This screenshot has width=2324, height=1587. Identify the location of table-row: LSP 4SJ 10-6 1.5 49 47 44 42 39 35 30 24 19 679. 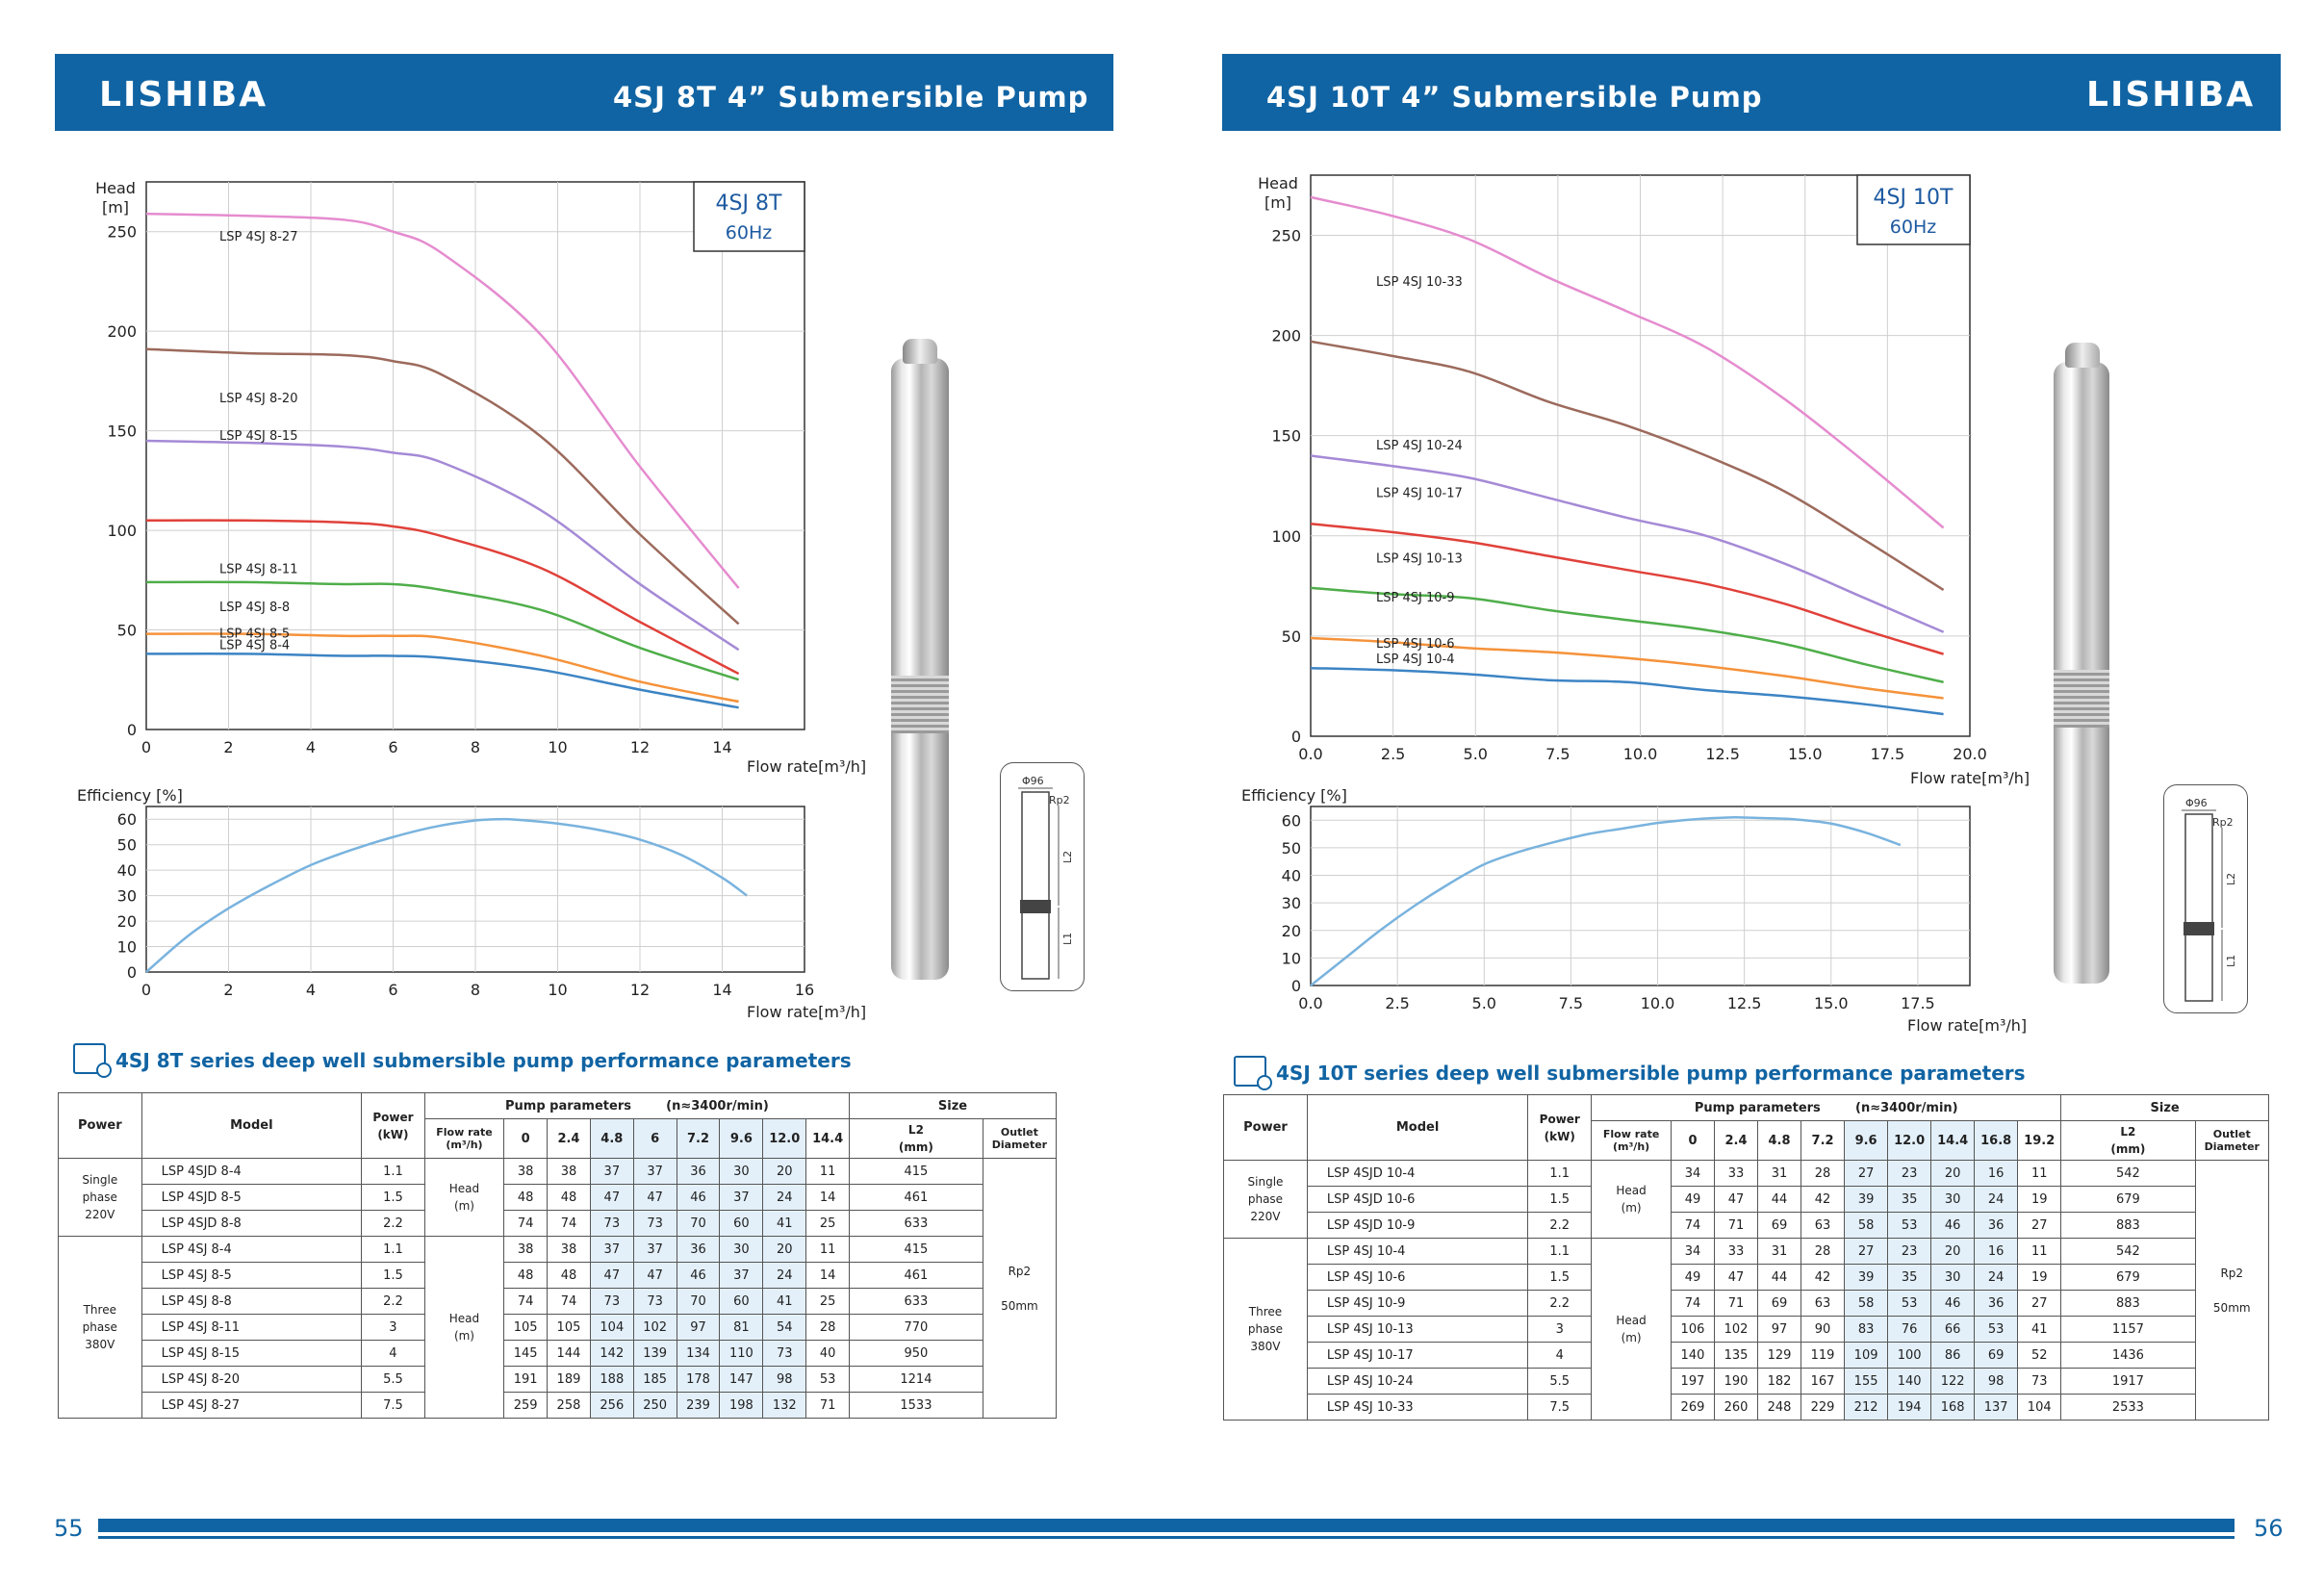
(1746, 1277).